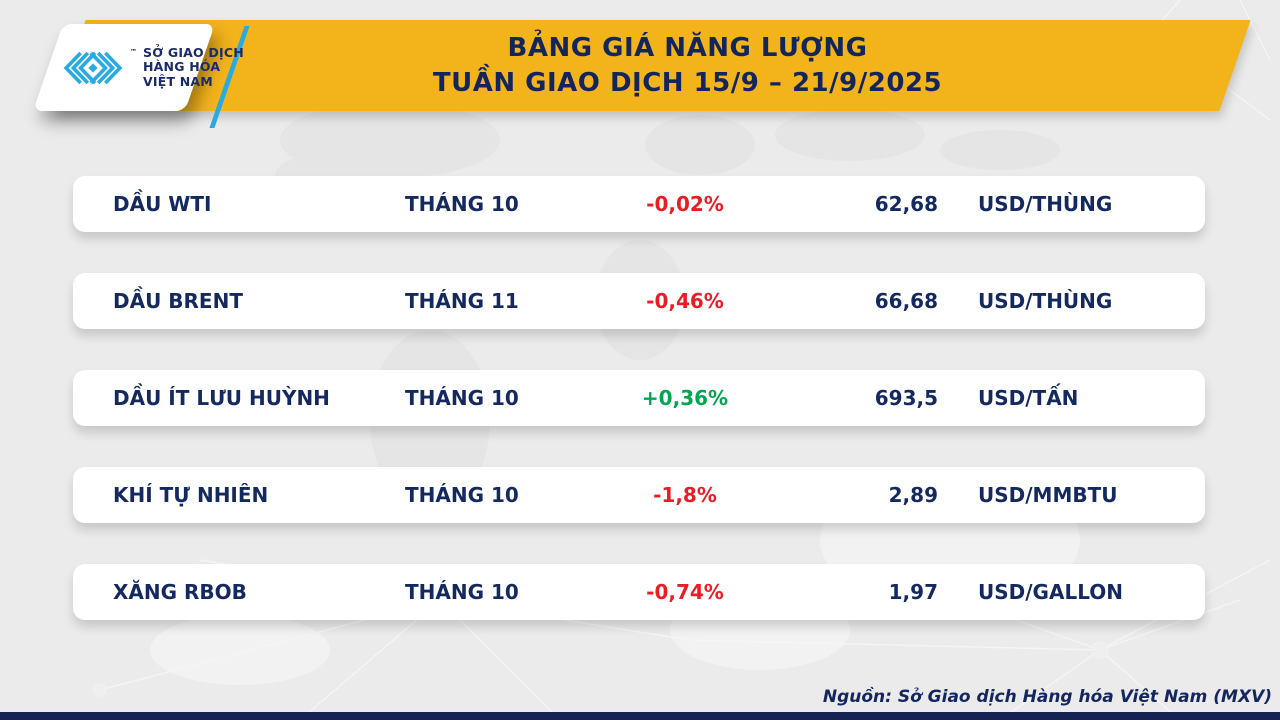 Image resolution: width=1280 pixels, height=720 pixels. What do you see at coordinates (462, 301) in the screenshot?
I see `contract-month: THÁNG 11` at bounding box center [462, 301].